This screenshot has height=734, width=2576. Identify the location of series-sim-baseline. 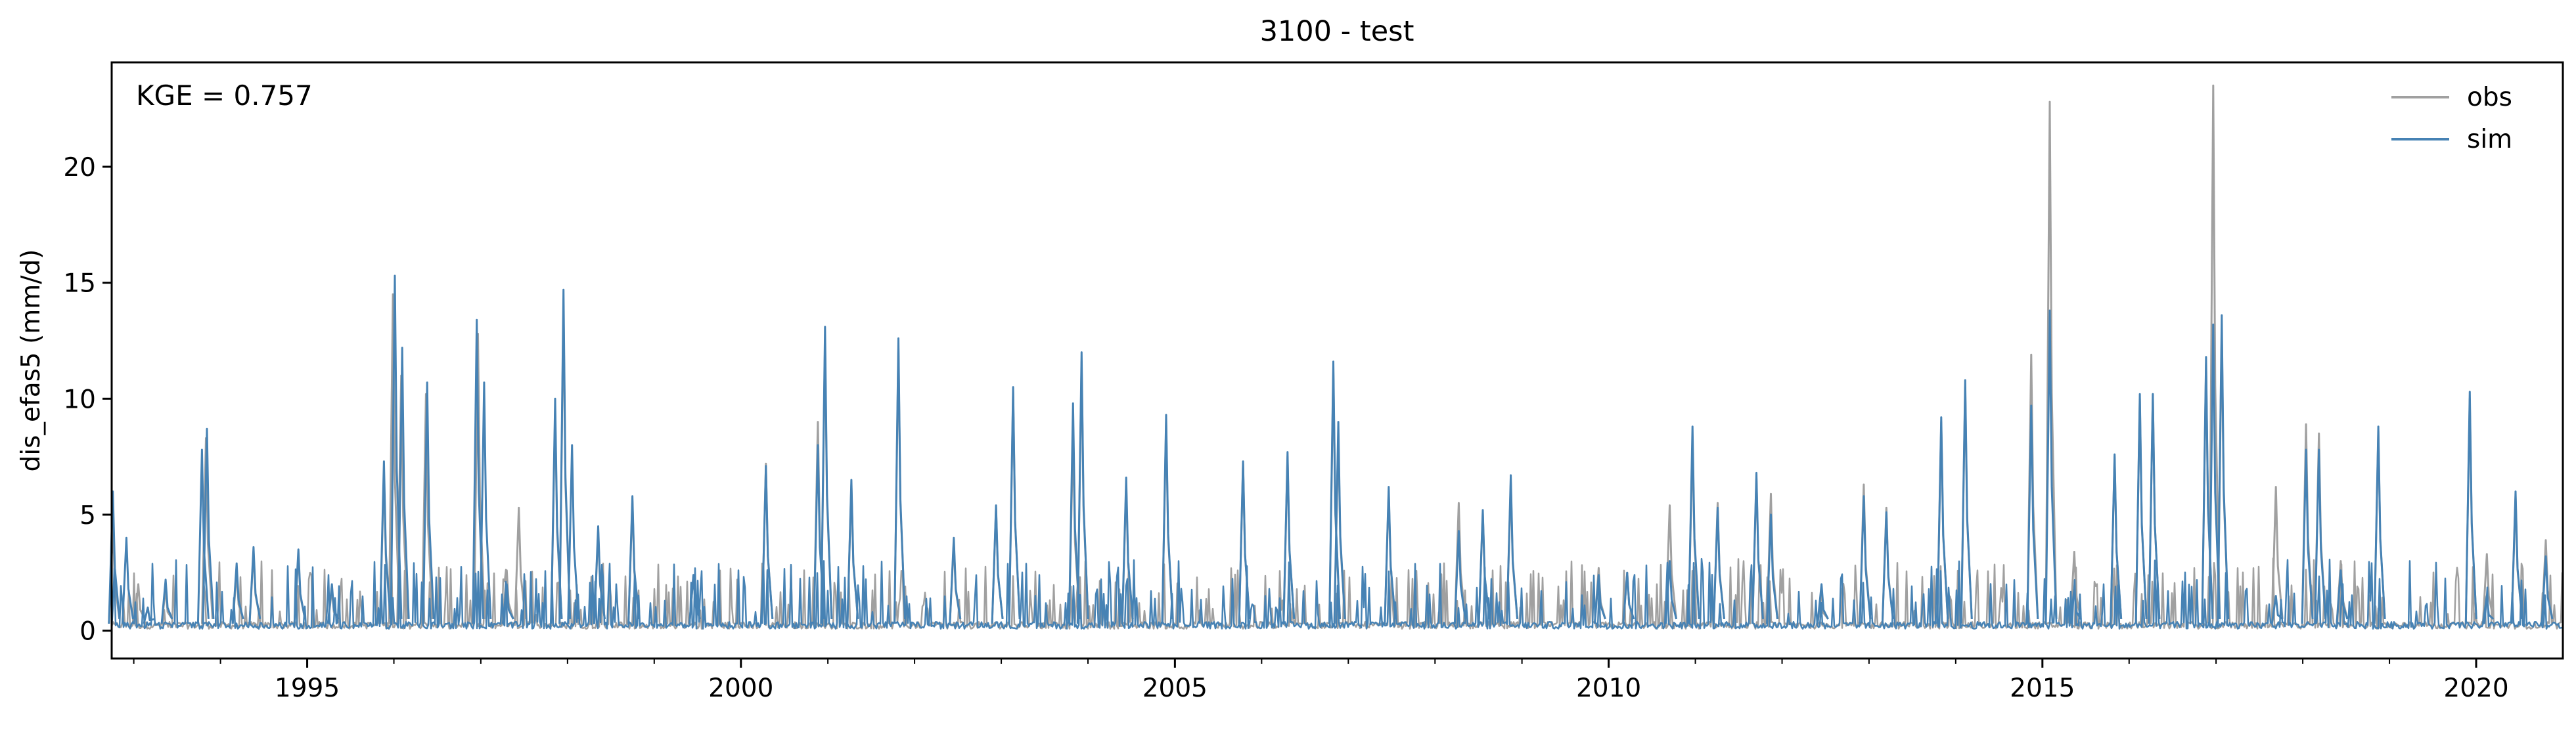
(1336, 593).